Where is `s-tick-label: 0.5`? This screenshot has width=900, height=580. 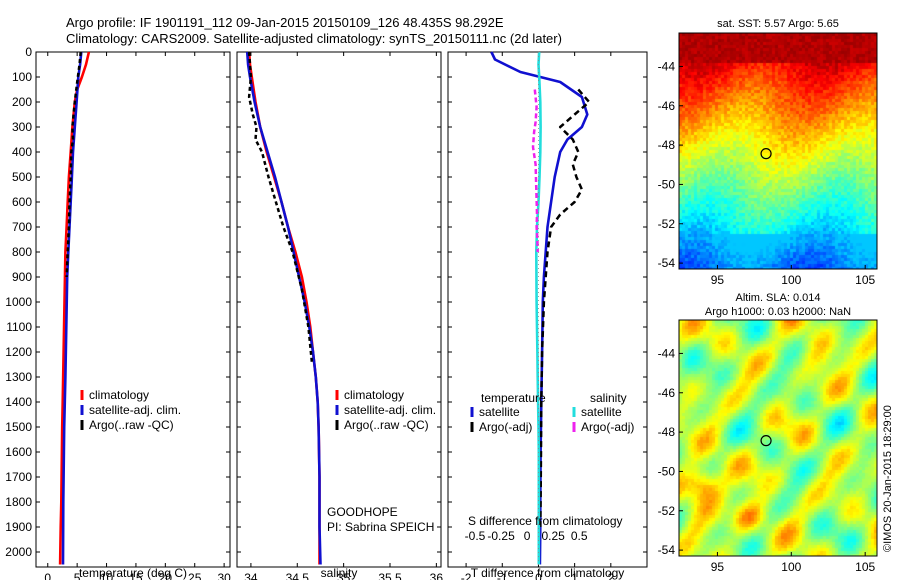
s-tick-label: 0.5 is located at coordinates (579, 536).